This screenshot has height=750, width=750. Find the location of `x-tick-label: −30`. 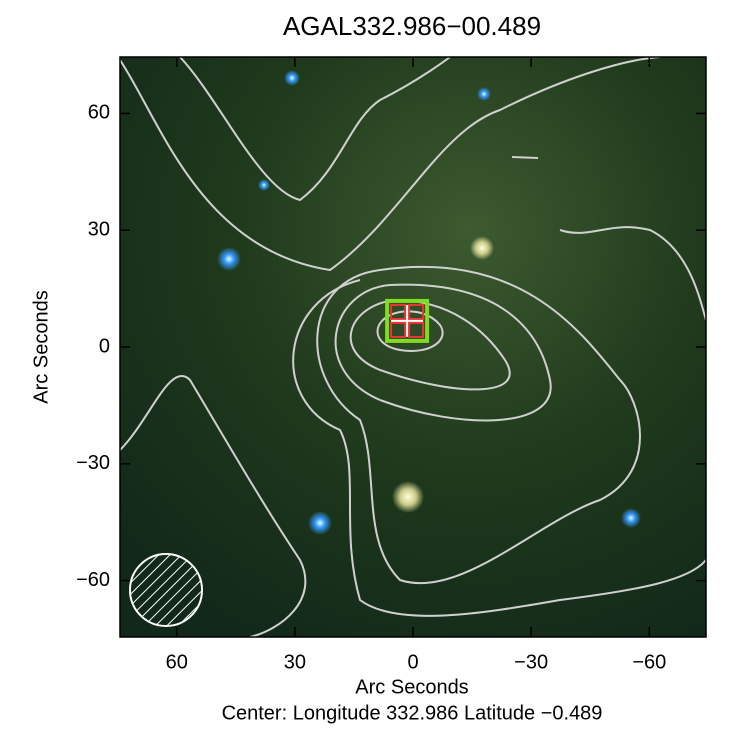

x-tick-label: −30 is located at coordinates (531, 662).